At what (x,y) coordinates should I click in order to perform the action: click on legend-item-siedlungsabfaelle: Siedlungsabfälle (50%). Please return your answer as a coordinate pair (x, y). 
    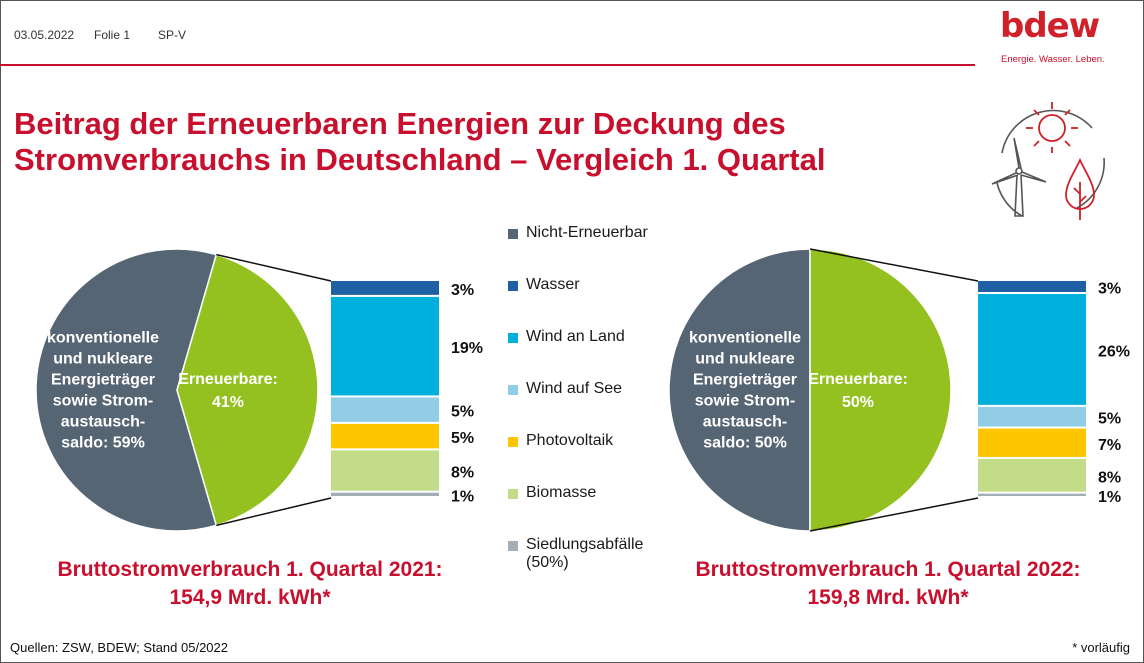
    Looking at the image, I should click on (575, 554).